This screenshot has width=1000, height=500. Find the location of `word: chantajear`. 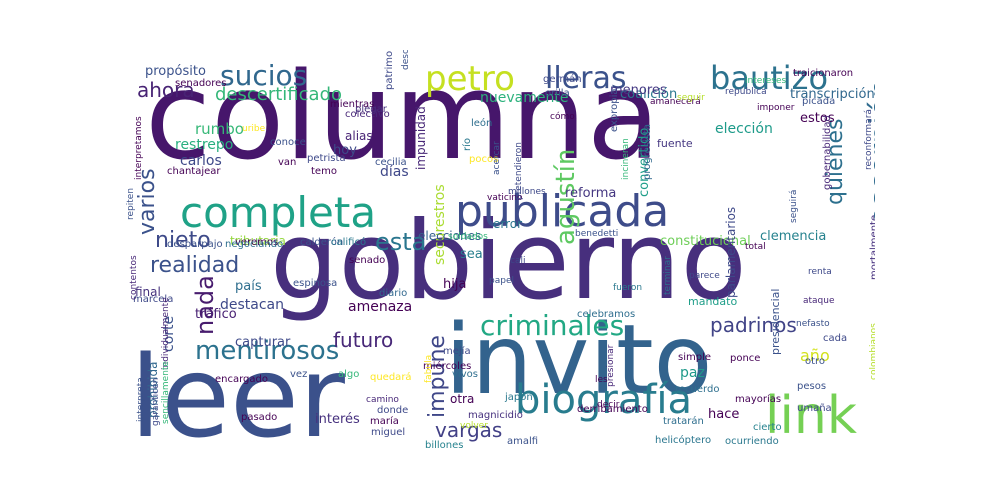

word: chantajear is located at coordinates (194, 171).